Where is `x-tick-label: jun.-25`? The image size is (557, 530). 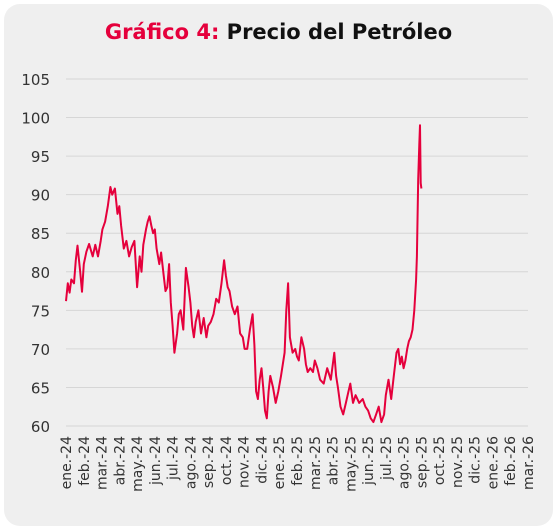
x-tick-label: jun.-25 is located at coordinates (369, 461).